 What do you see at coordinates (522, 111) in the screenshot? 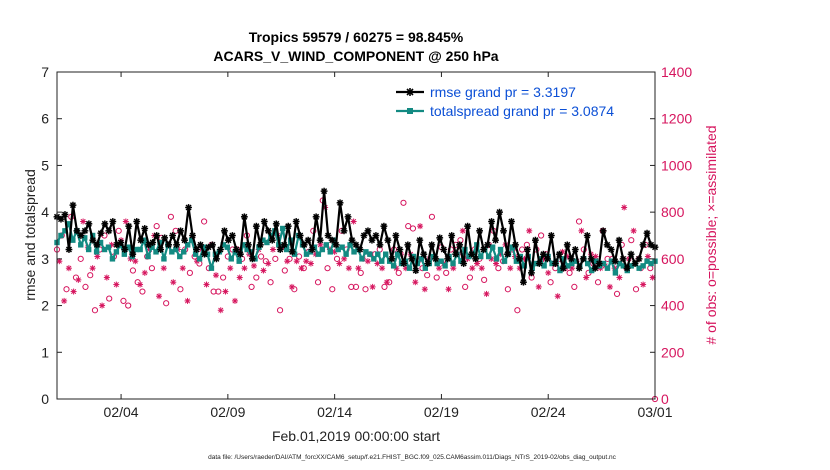
I see `legend-spread-label: totalspread grand pr = 3.0874` at bounding box center [522, 111].